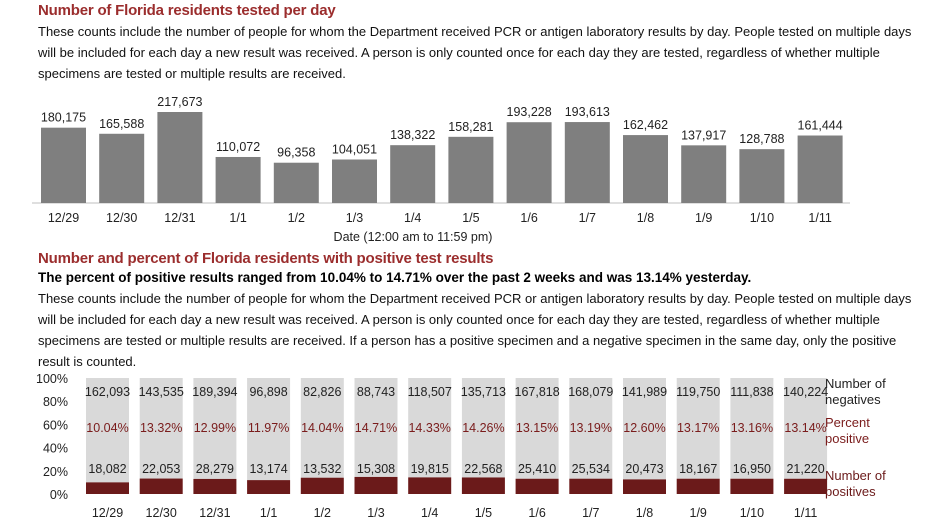  What do you see at coordinates (107, 469) in the screenshot?
I see `positives-value: 18,082` at bounding box center [107, 469].